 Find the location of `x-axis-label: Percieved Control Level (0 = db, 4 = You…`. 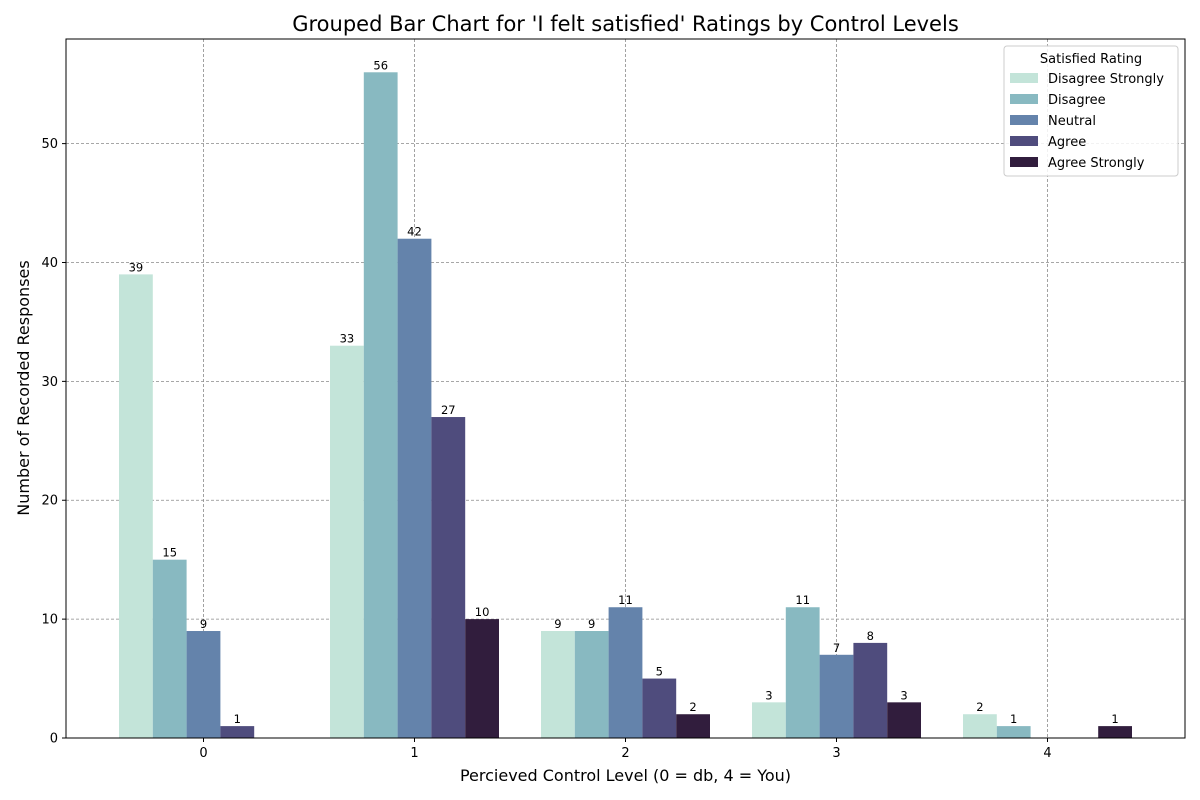

x-axis-label: Percieved Control Level (0 = db, 4 = You… is located at coordinates (625, 775).